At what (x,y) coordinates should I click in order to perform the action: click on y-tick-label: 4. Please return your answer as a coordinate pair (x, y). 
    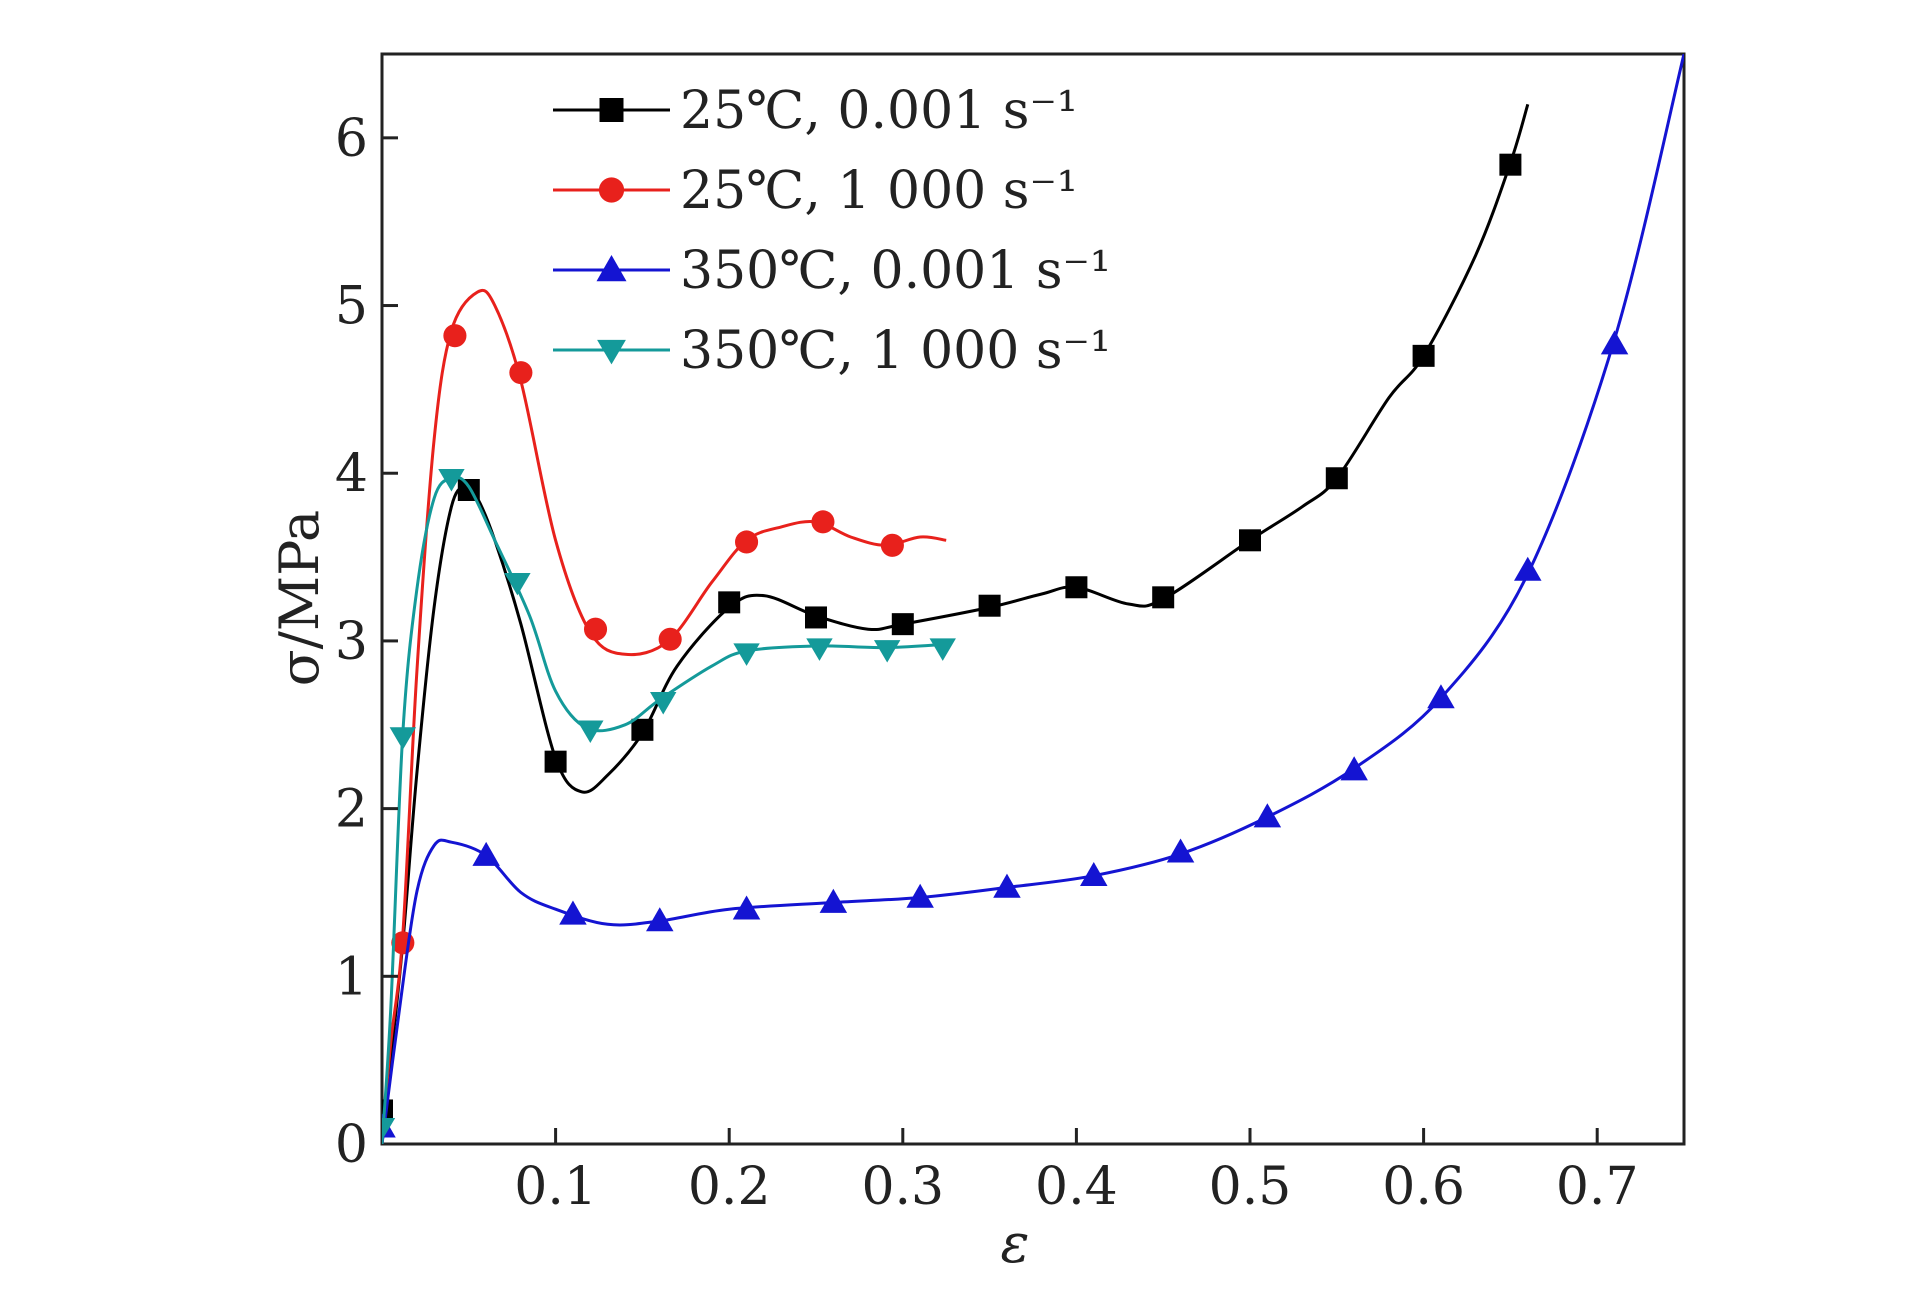
    Looking at the image, I should click on (351, 474).